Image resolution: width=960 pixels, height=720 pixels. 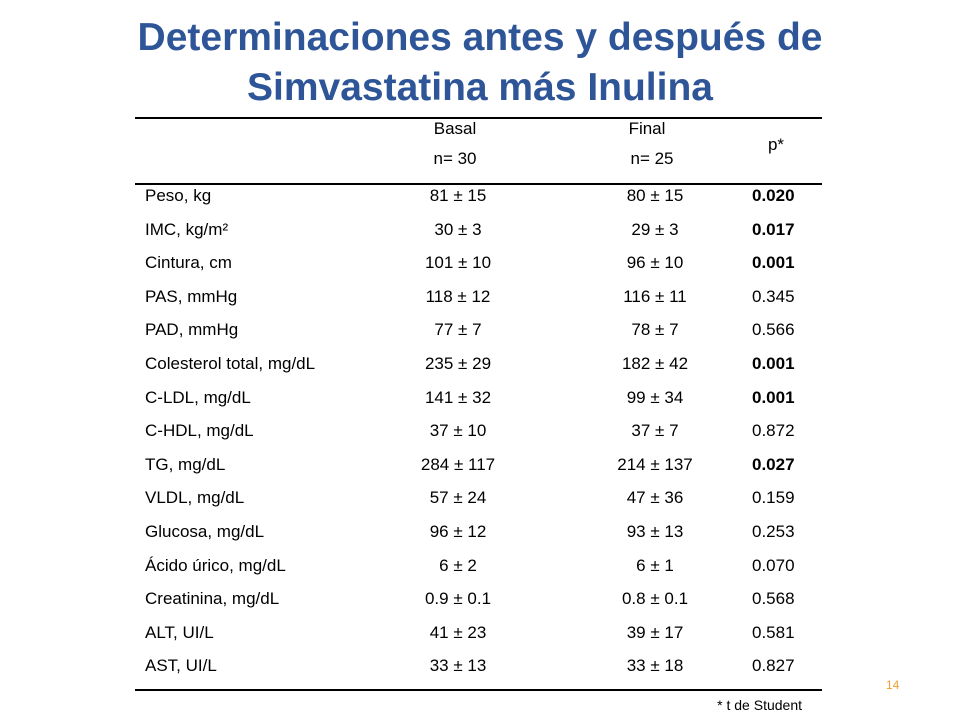 What do you see at coordinates (773, 229) in the screenshot?
I see `p-value: 0.017` at bounding box center [773, 229].